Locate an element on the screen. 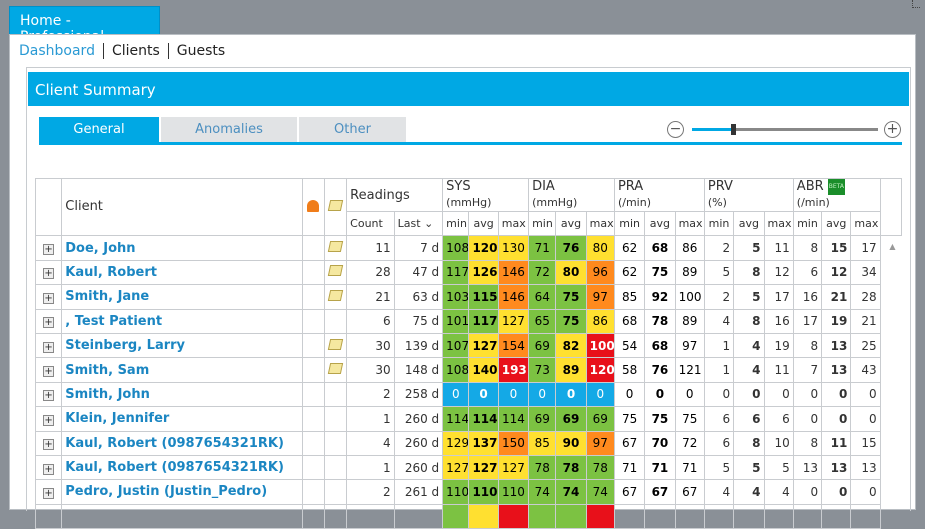 The width and height of the screenshot is (925, 529). client-name-link: , Test Patient is located at coordinates (182, 321).